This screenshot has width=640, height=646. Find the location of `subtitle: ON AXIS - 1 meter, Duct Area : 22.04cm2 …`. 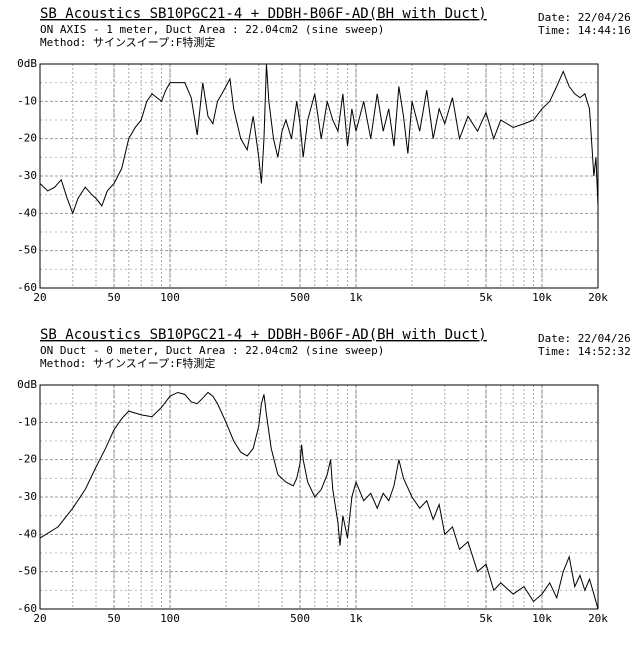

subtitle: ON AXIS - 1 meter, Duct Area : 22.04cm2 … is located at coordinates (212, 29).